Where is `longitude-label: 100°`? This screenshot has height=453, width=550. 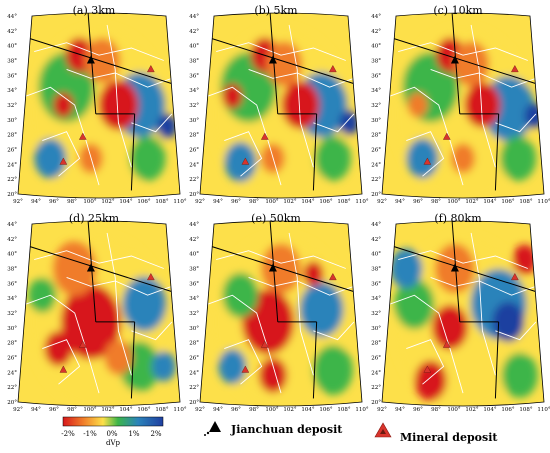 longitude-label: 100° is located at coordinates (453, 410).